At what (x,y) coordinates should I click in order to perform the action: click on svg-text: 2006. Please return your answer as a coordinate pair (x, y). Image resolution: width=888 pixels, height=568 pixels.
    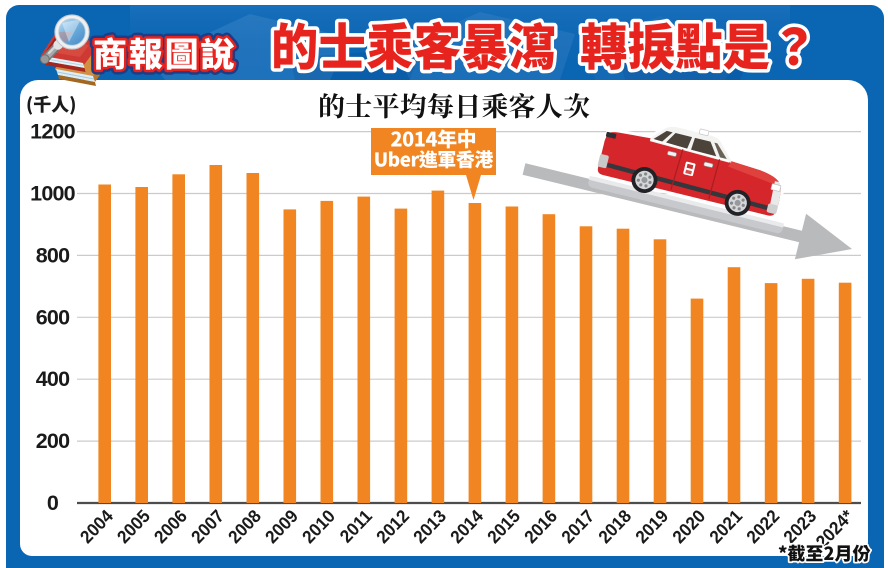
    Looking at the image, I should click on (170, 526).